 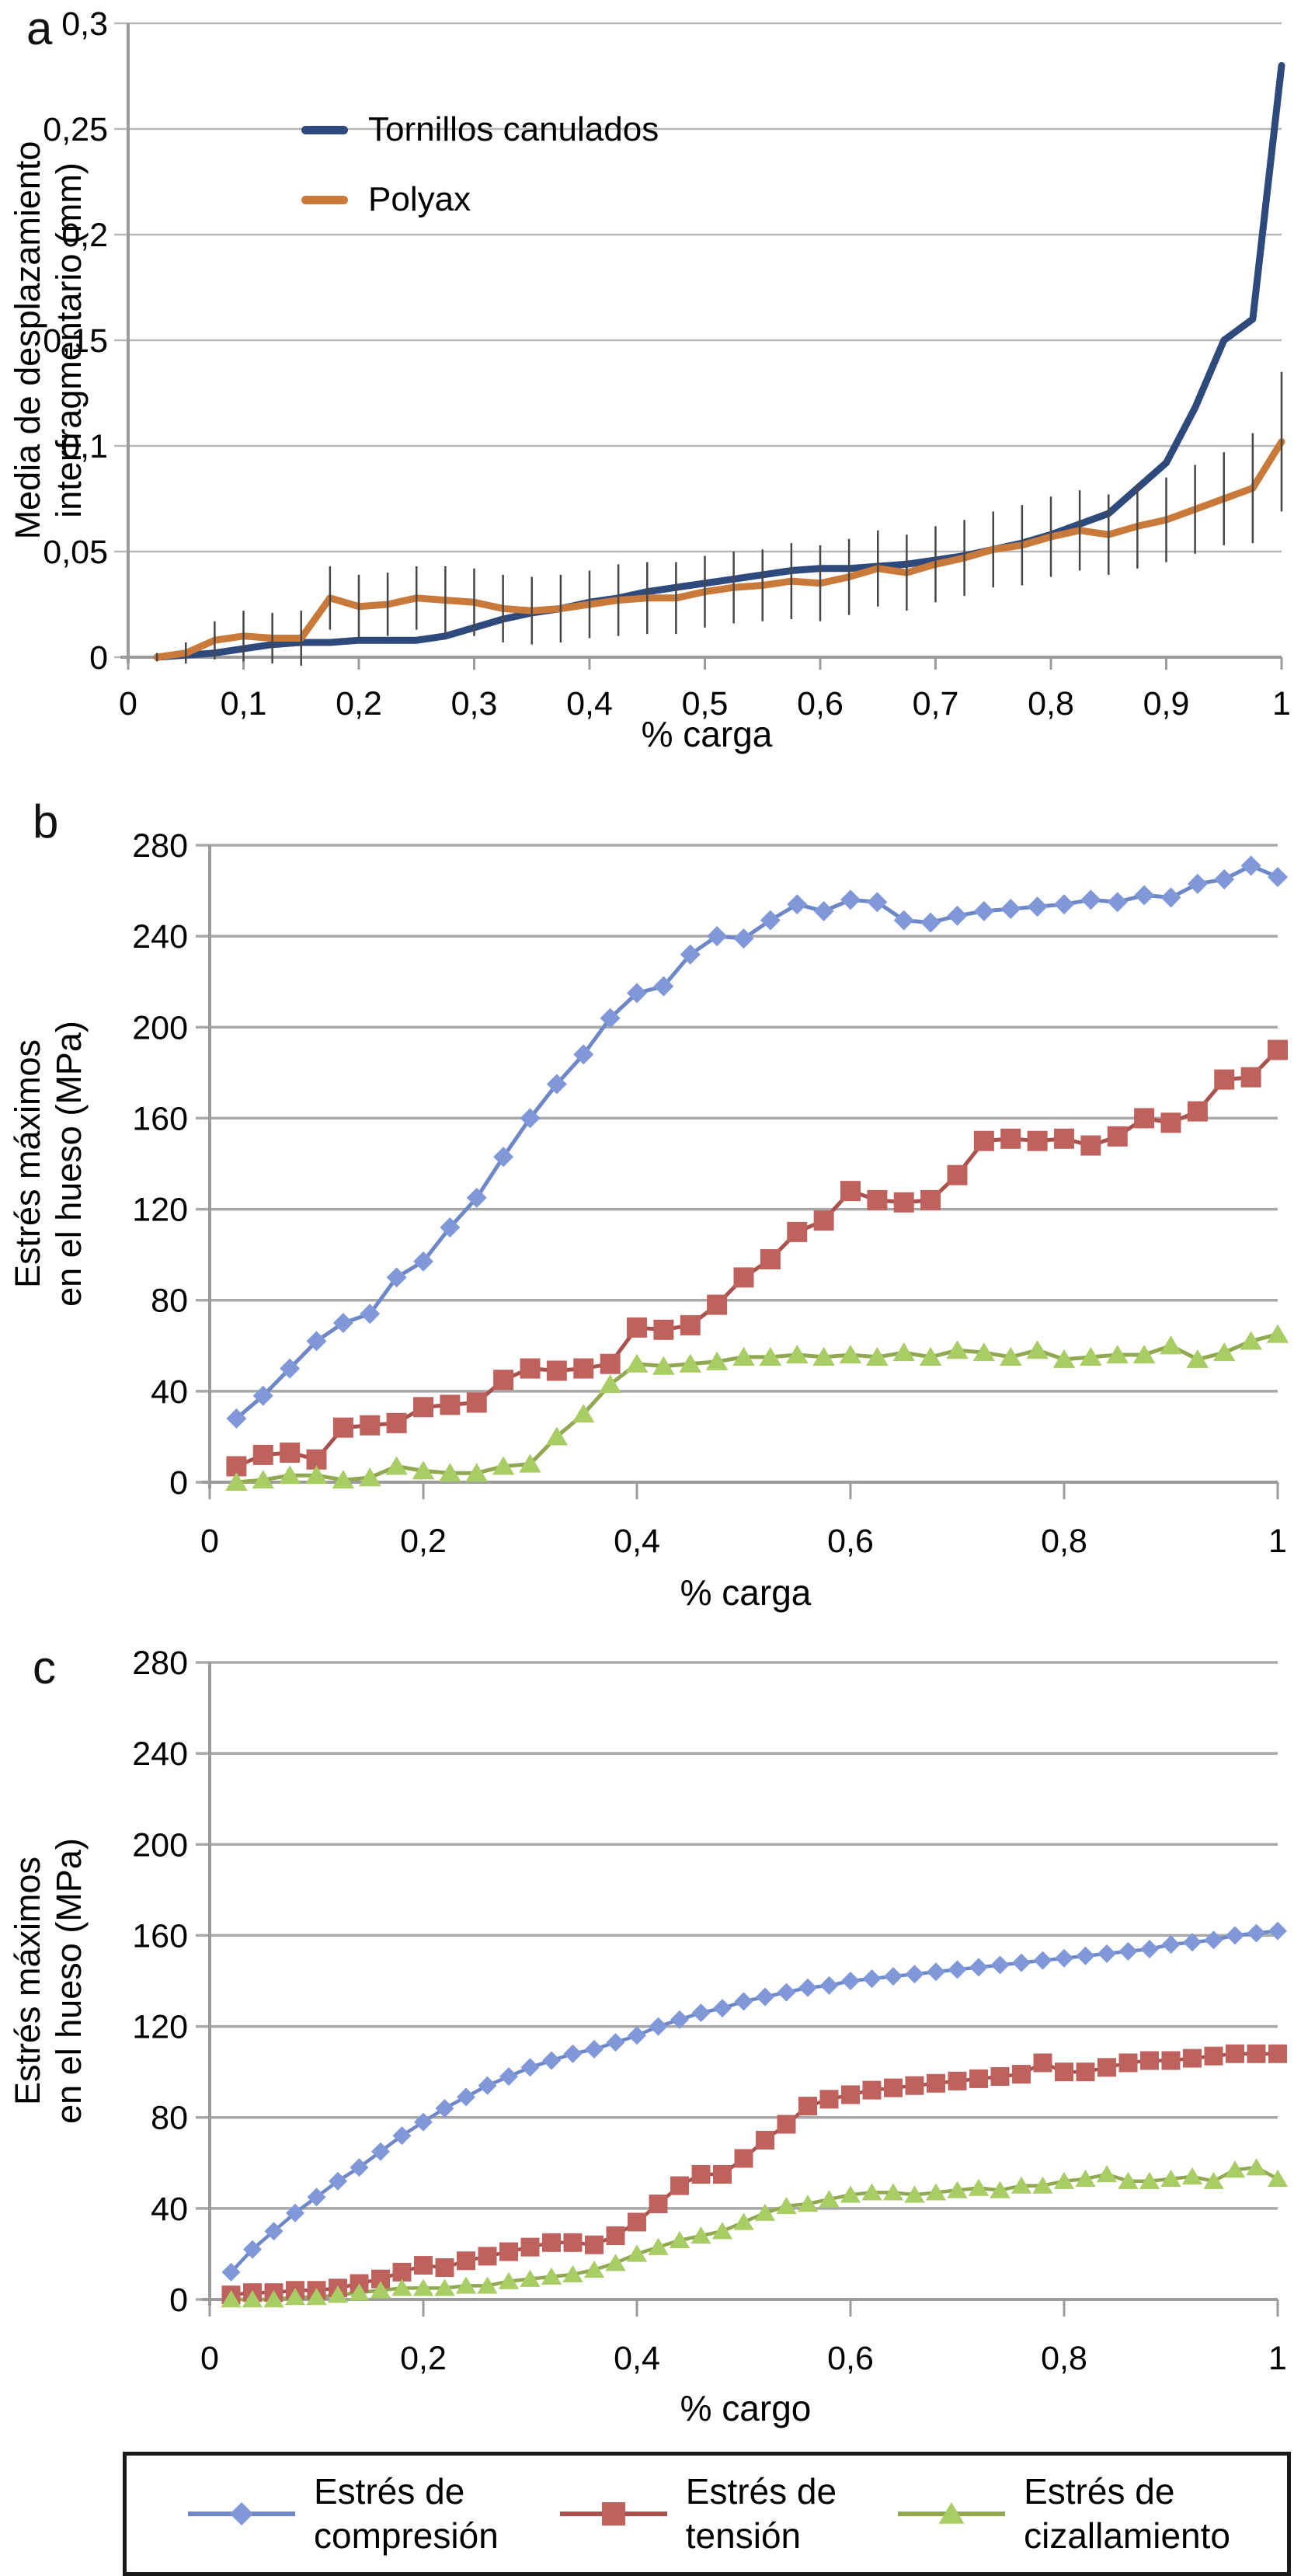 I want to click on legend-entry-shear: Estrés de cizallamiento, so click(x=1061, y=2514).